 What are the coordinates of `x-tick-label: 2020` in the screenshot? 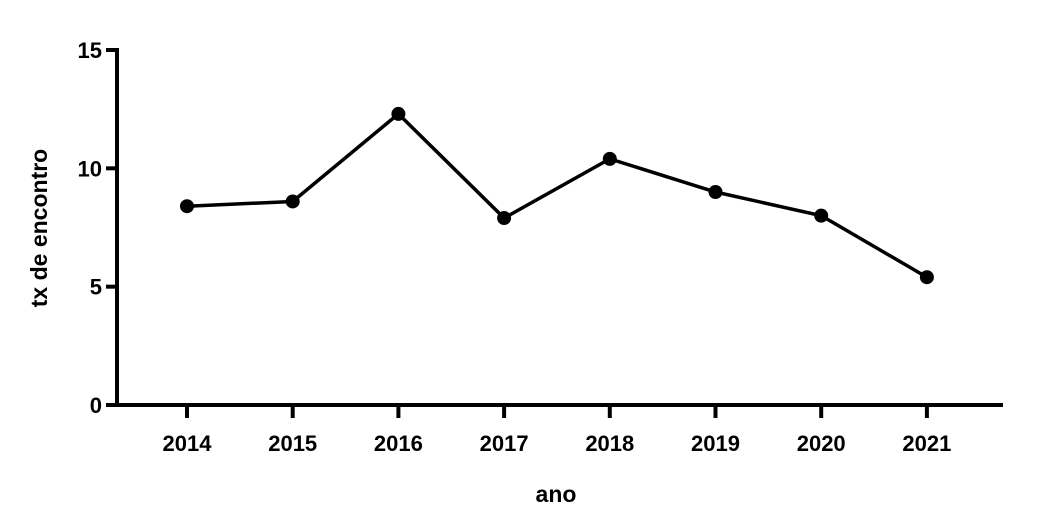 It's located at (821, 443).